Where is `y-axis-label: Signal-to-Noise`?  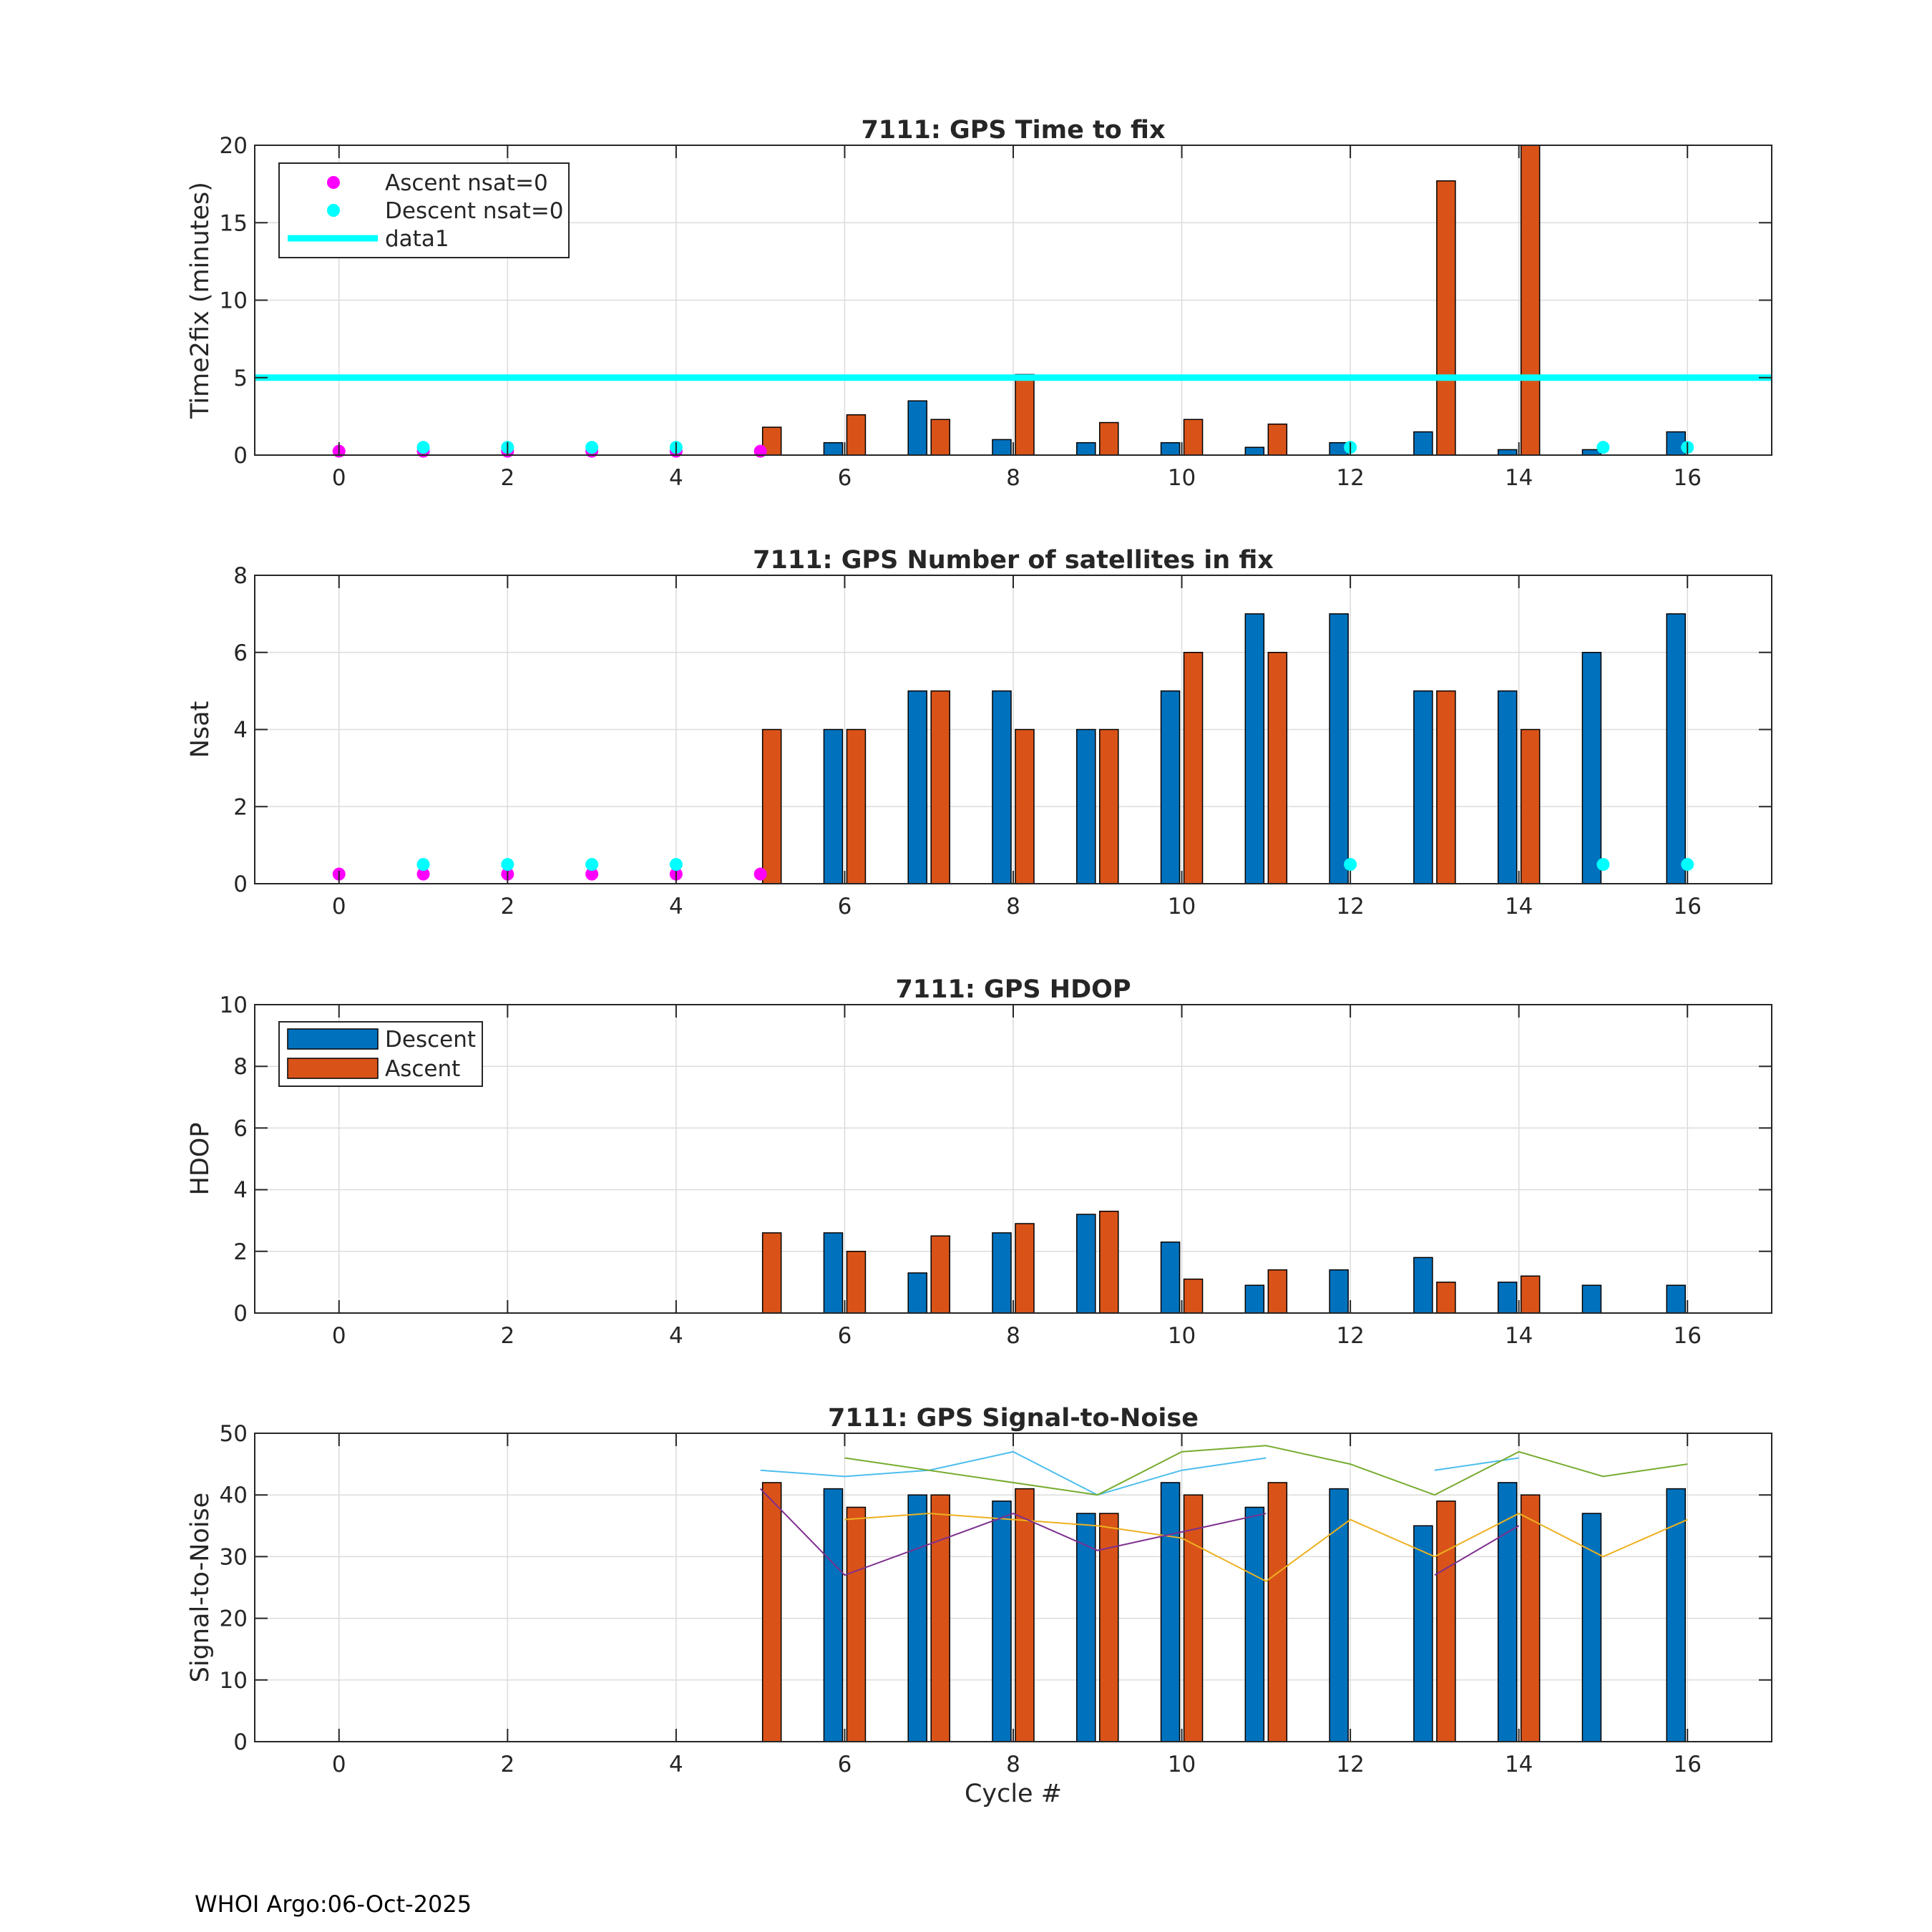
y-axis-label: Signal-to-Noise is located at coordinates (200, 1588).